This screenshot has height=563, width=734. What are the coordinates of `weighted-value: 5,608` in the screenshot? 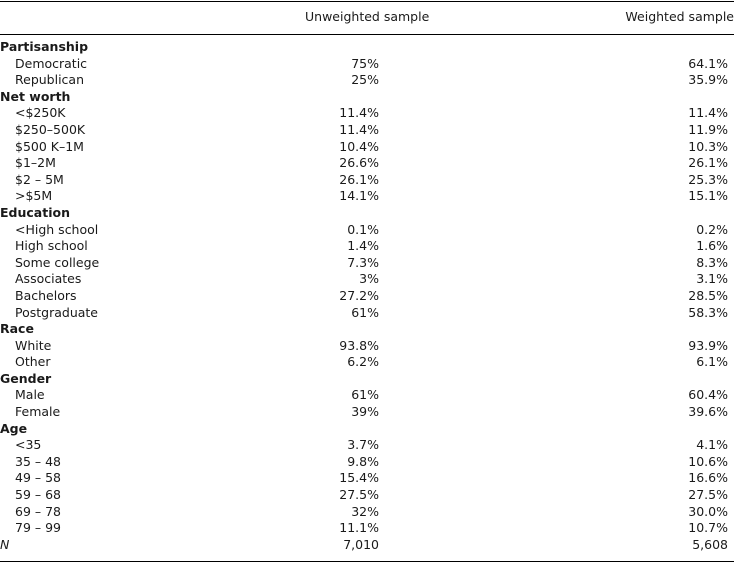 It's located at (710, 544).